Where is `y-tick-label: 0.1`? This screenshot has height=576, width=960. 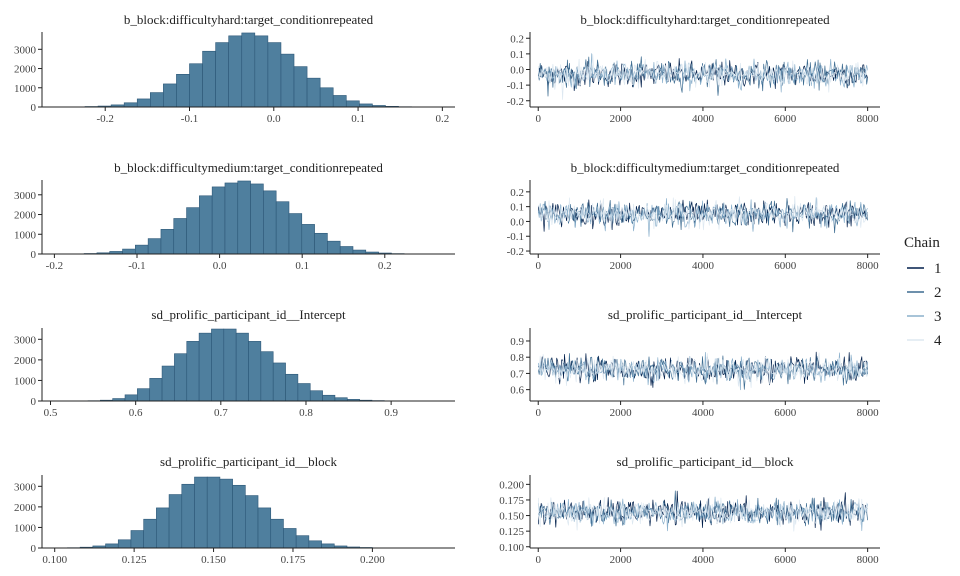
y-tick-label: 0.1 is located at coordinates (517, 55).